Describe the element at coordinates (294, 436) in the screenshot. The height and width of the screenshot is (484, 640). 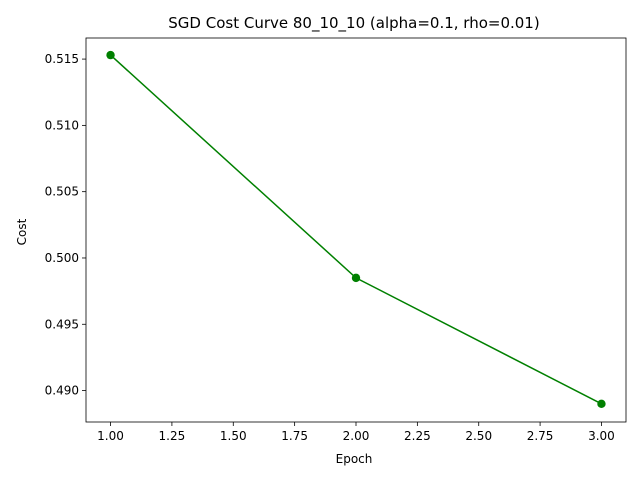
I see `x-tick-label: 1.75` at that location.